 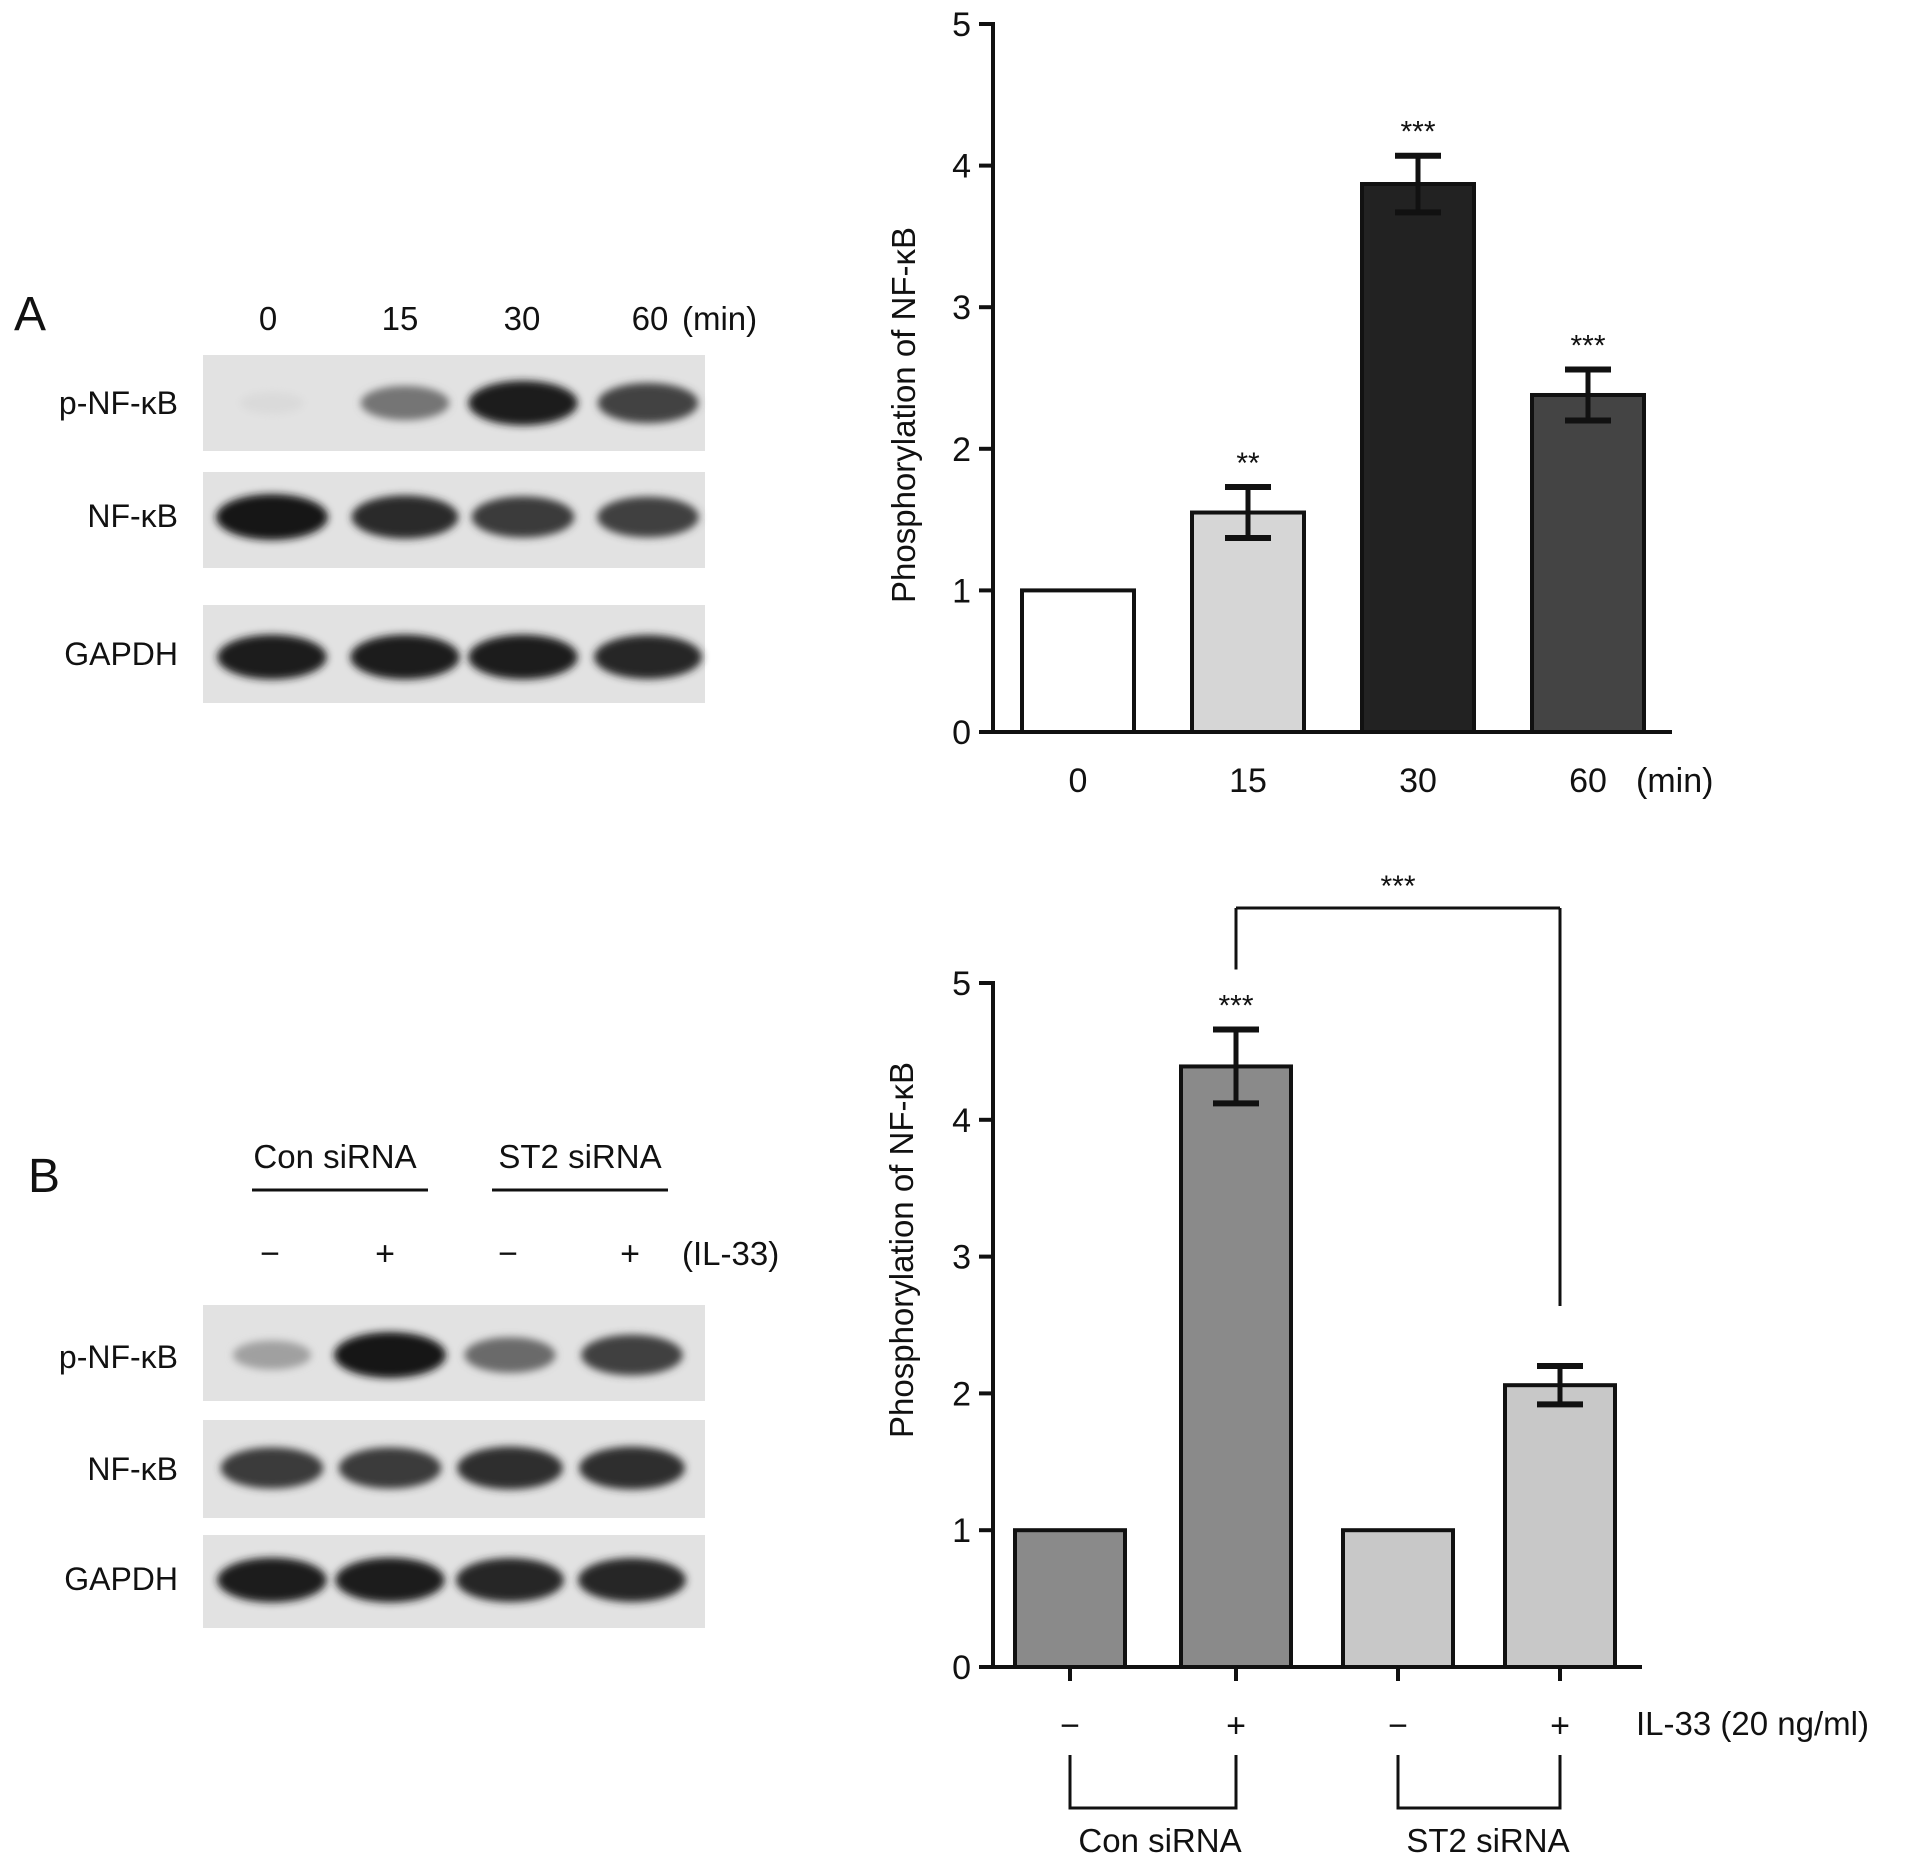 What do you see at coordinates (719, 318) in the screenshot?
I see `blot-a-lanes-unit: (min)` at bounding box center [719, 318].